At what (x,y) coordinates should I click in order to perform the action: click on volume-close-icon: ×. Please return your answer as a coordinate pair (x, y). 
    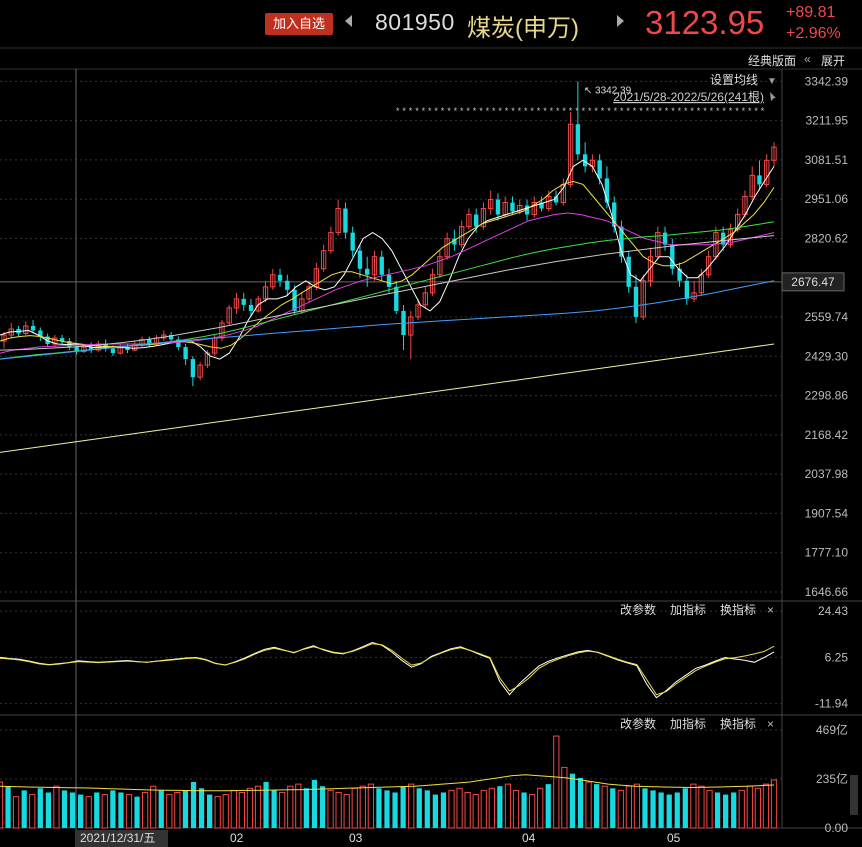
    Looking at the image, I should click on (770, 724).